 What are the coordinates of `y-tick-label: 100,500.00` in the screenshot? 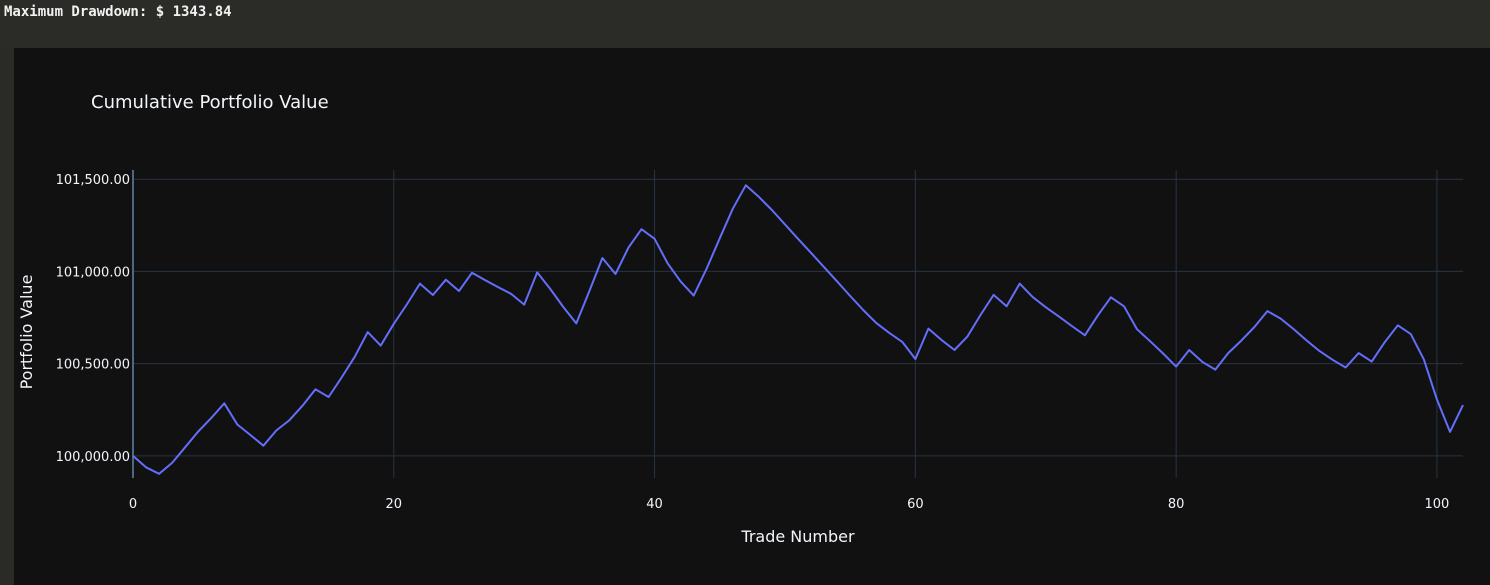 It's located at (93, 365).